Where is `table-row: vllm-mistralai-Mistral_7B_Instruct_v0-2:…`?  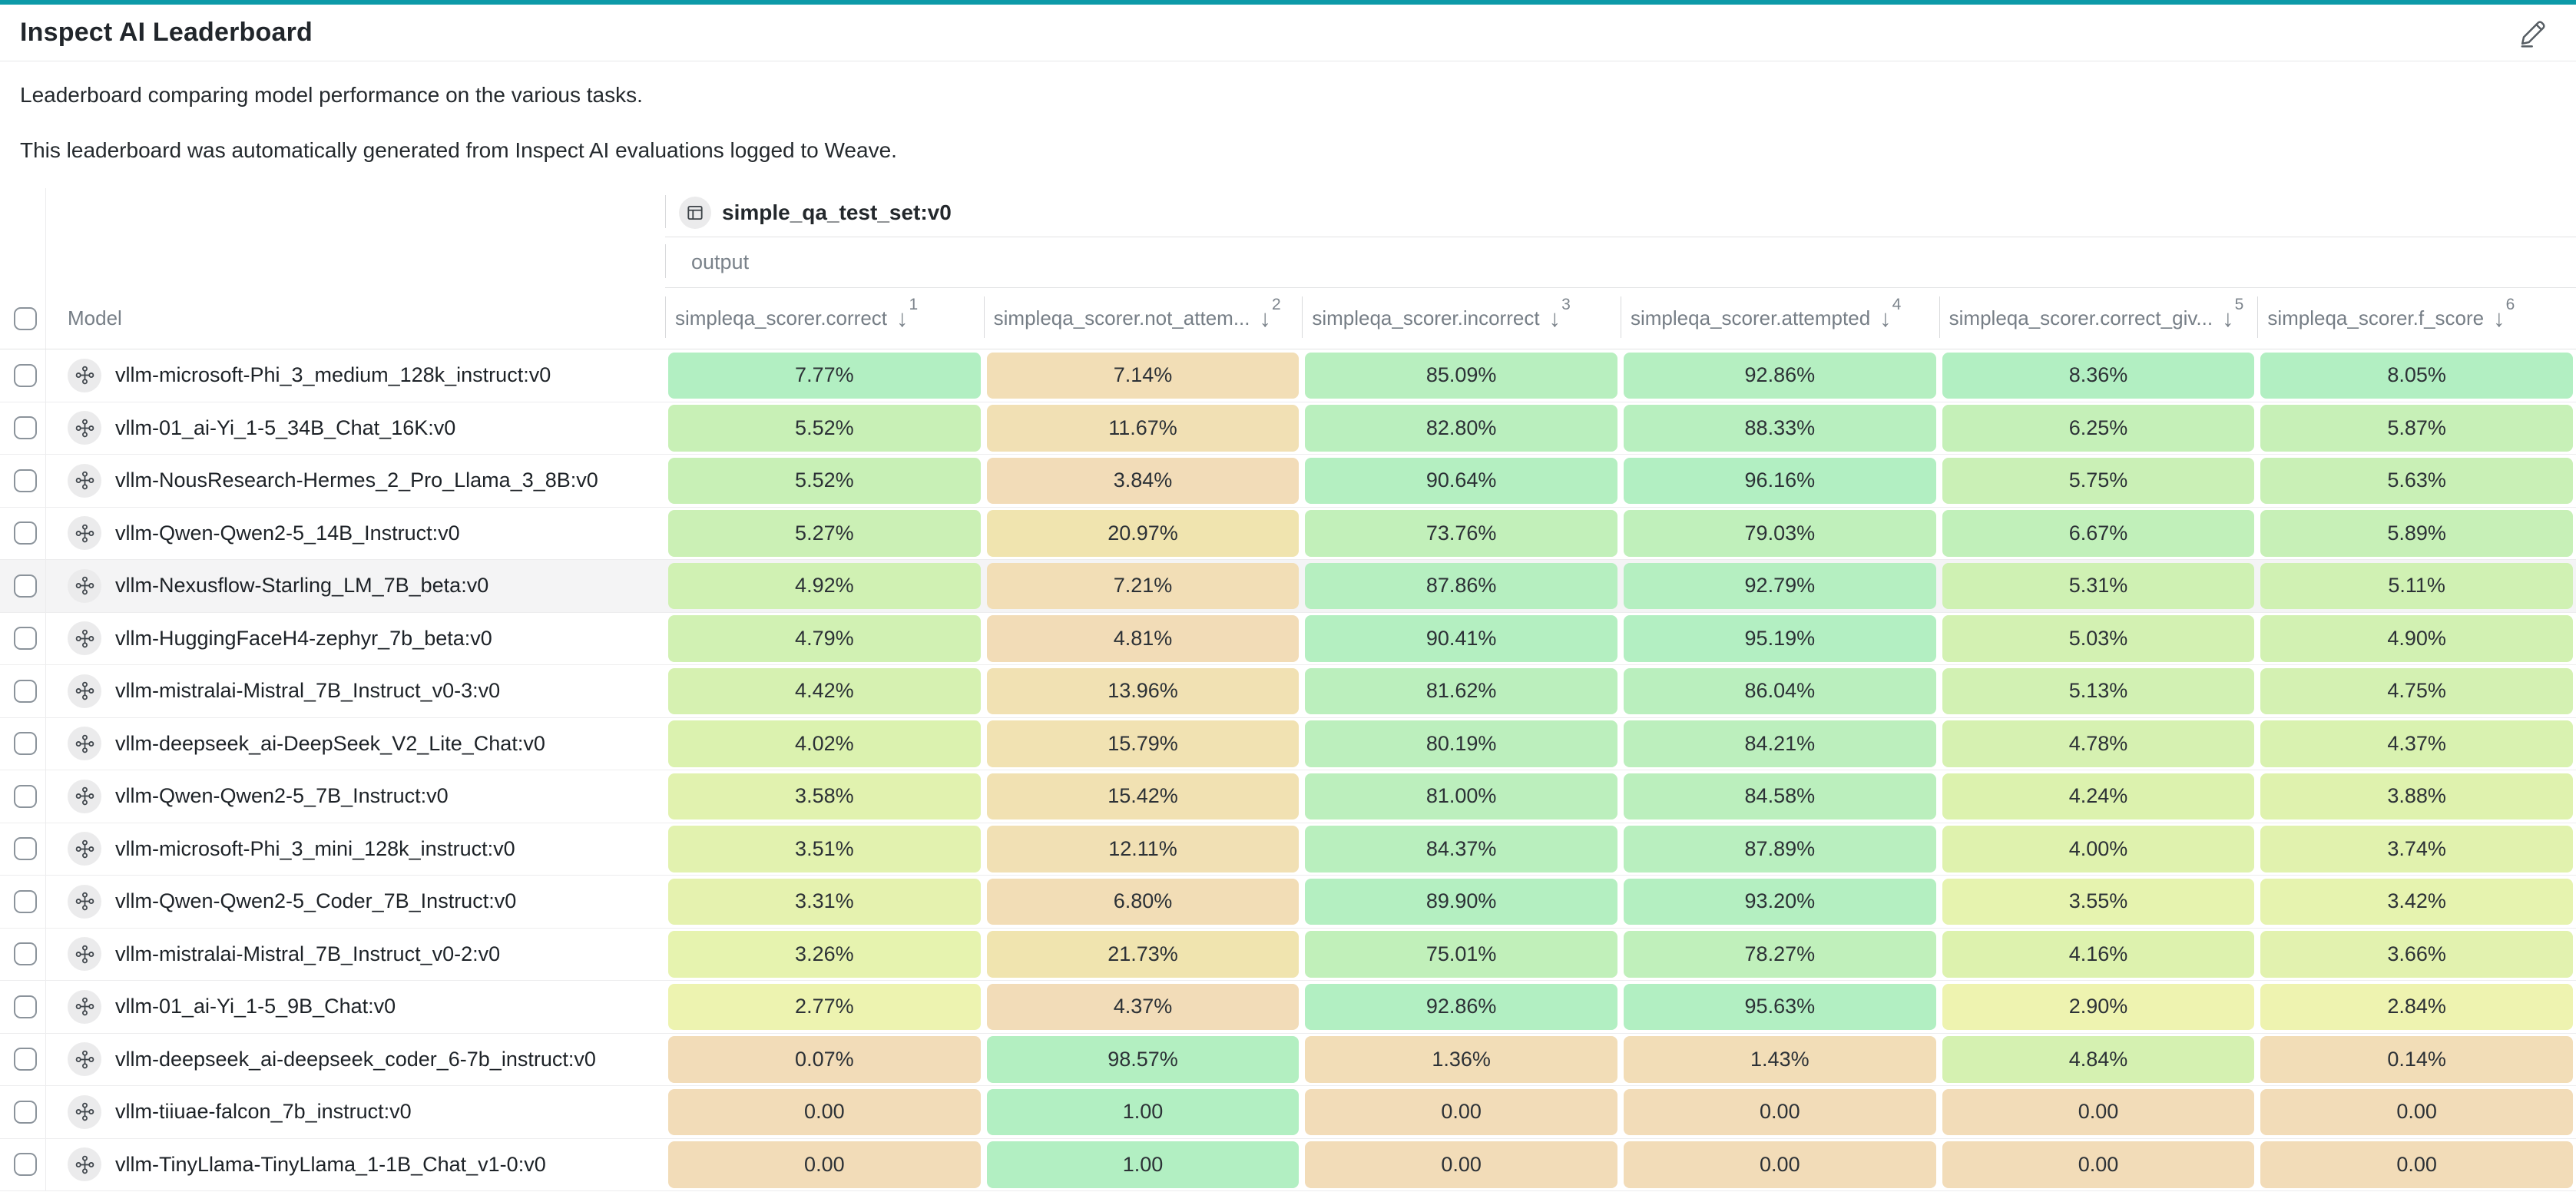
table-row: vllm-mistralai-Mistral_7B_Instruct_v0-2:… is located at coordinates (1288, 954).